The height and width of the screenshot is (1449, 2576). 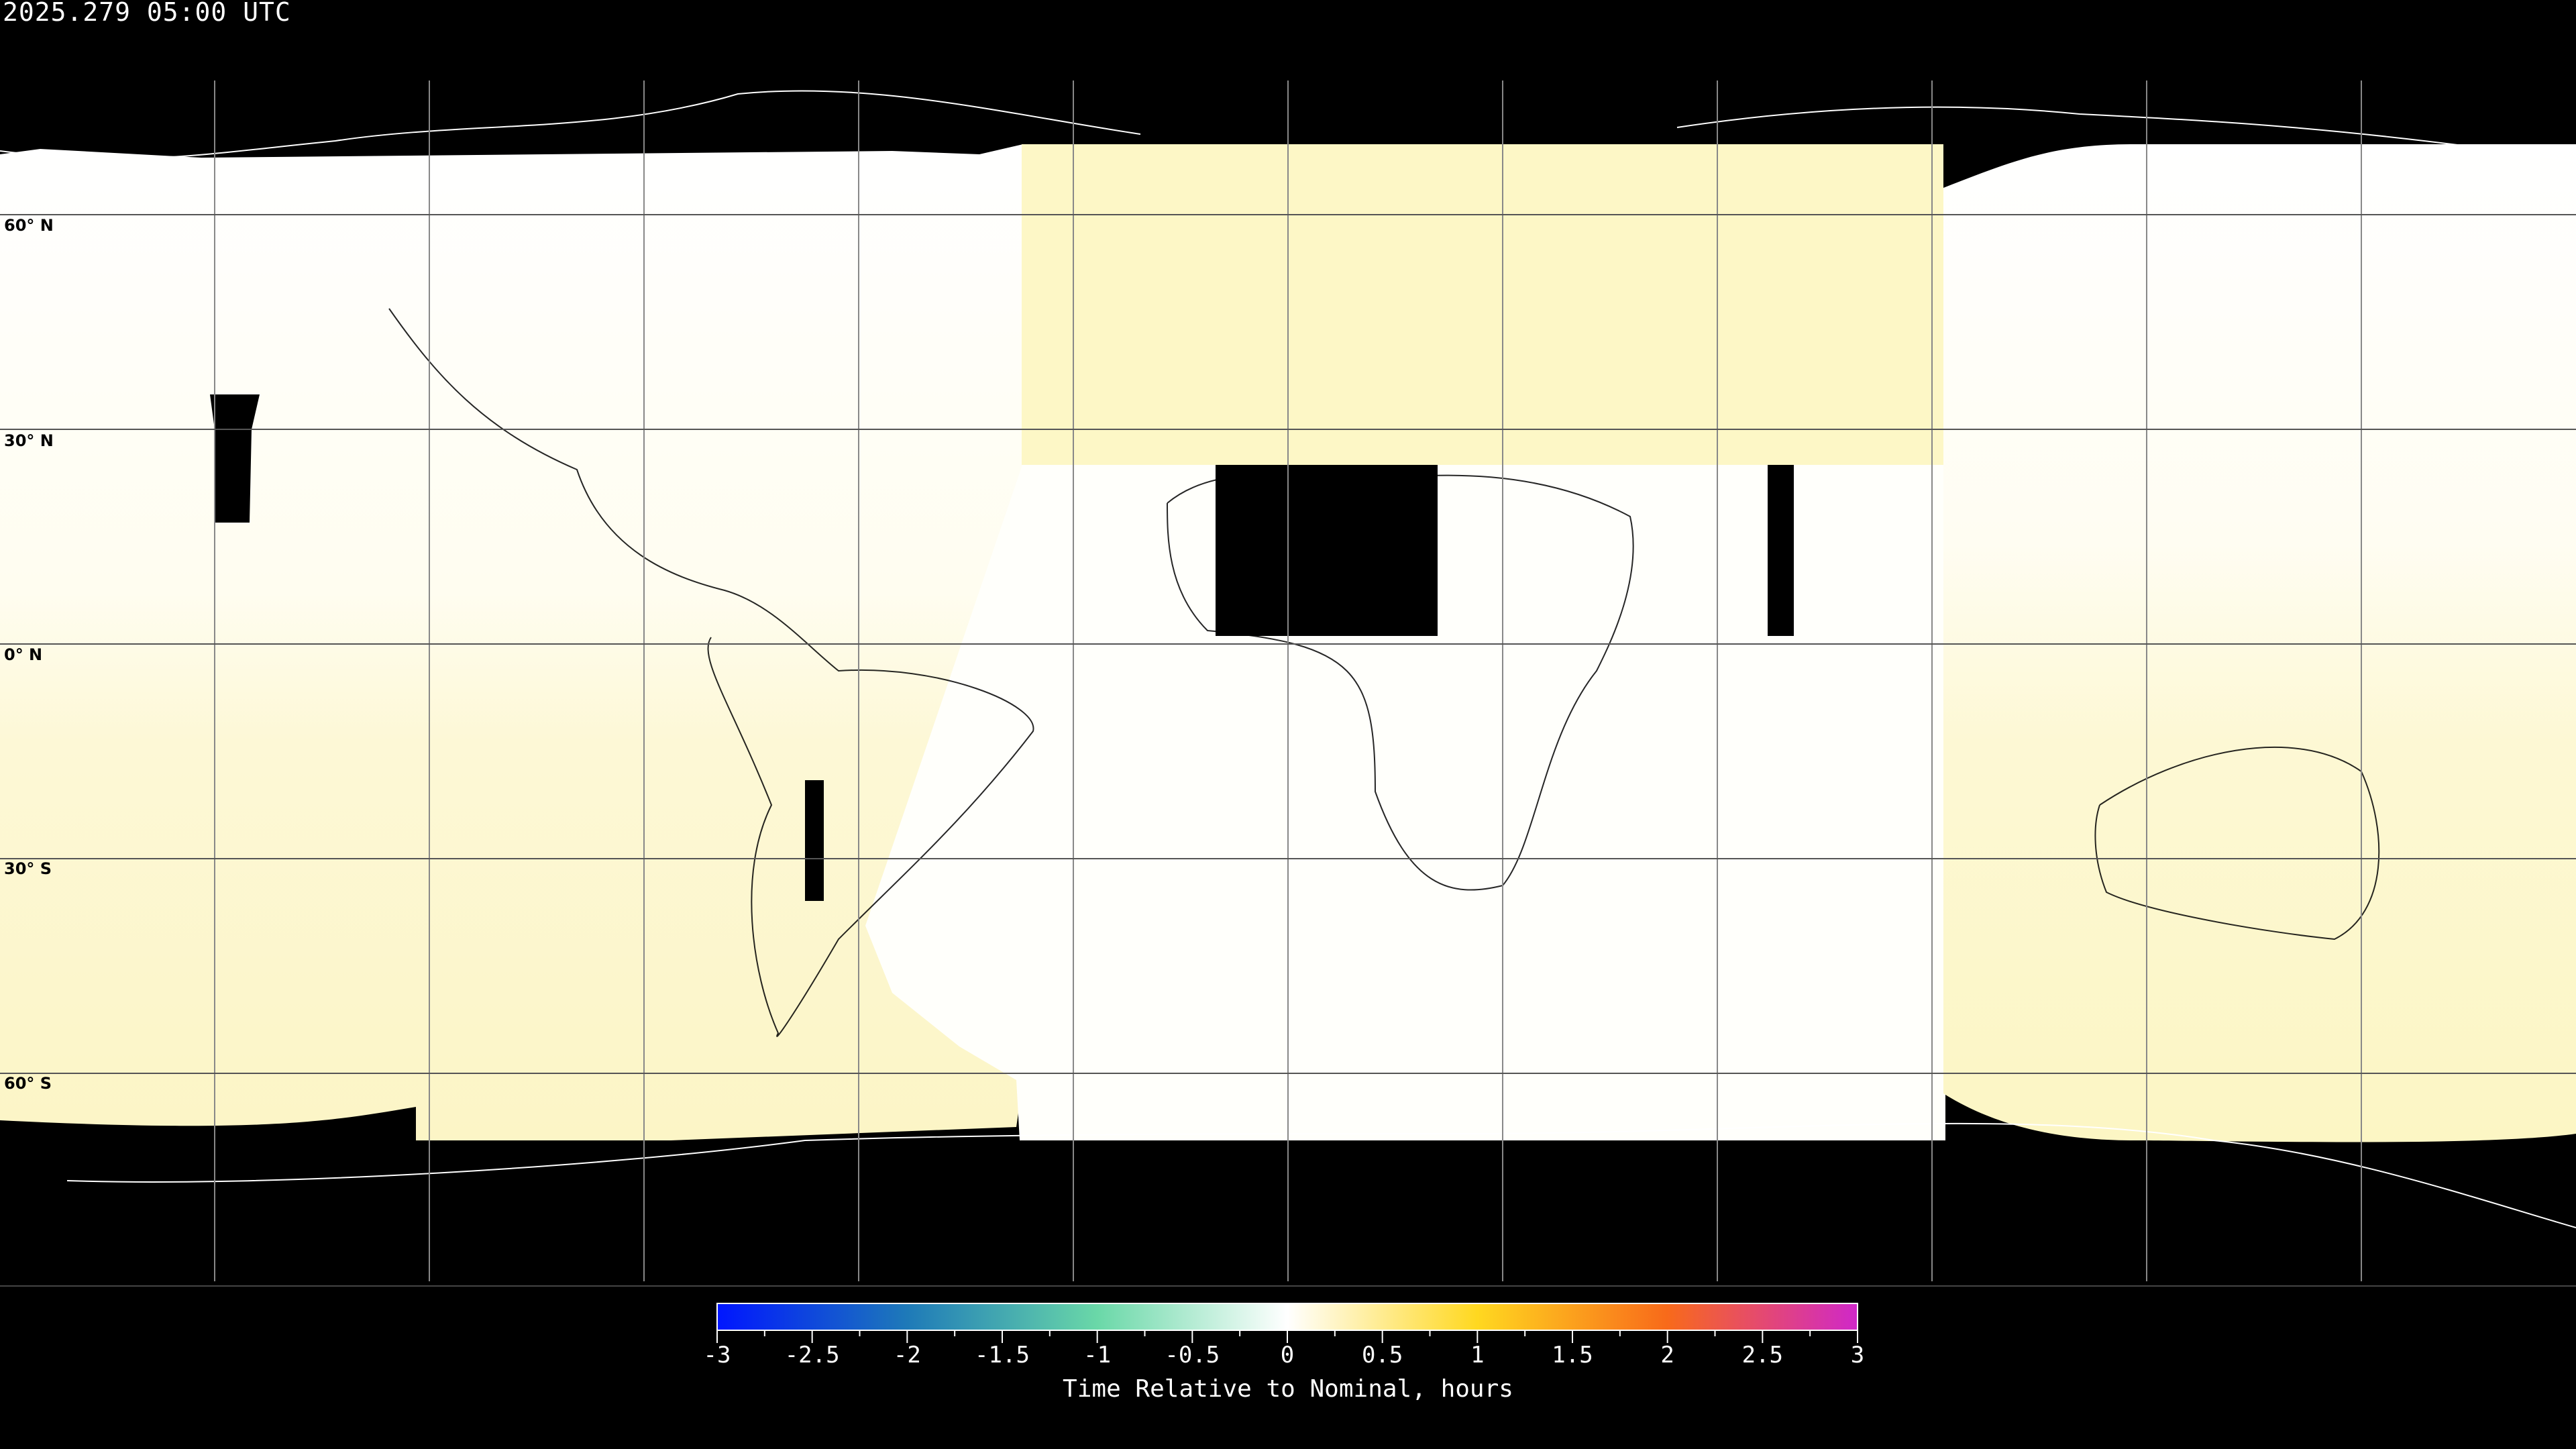 What do you see at coordinates (147, 13) in the screenshot?
I see `timestamp-title: 2025.279 05:00 UTC` at bounding box center [147, 13].